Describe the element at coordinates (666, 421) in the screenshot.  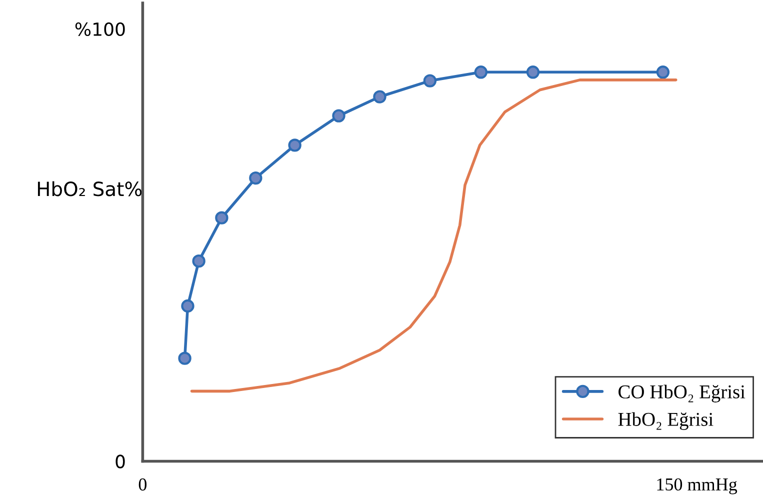
I see `legend-label: HbO₂ Eğrisi` at that location.